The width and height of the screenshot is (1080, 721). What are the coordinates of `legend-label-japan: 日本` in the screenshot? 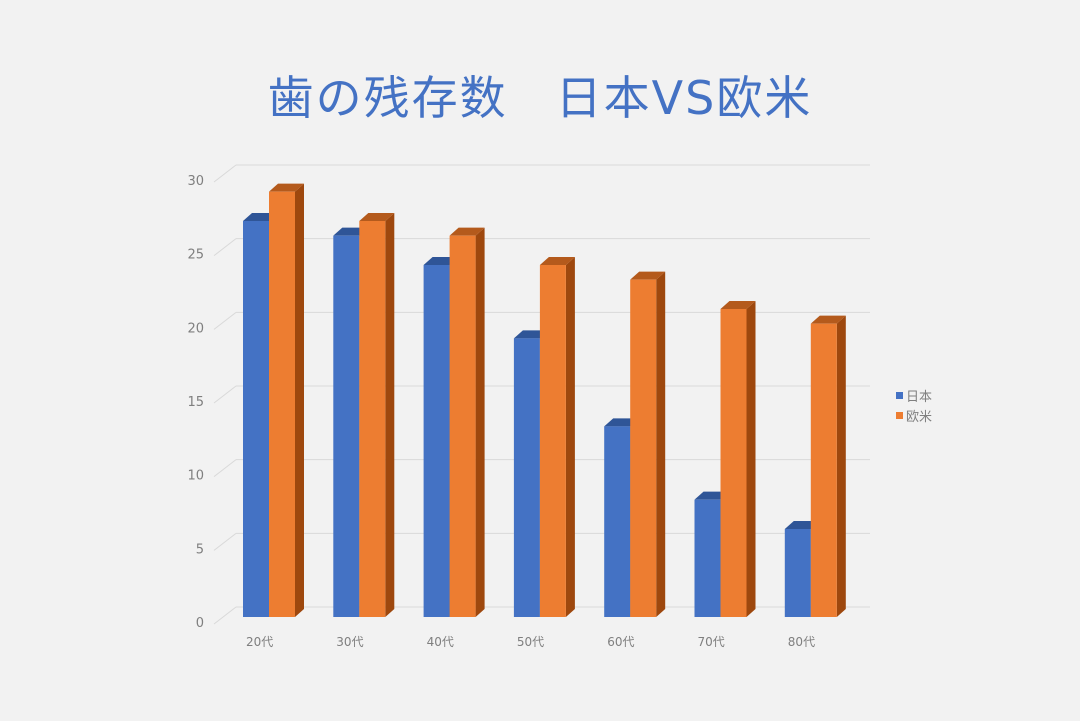 It's located at (919, 397).